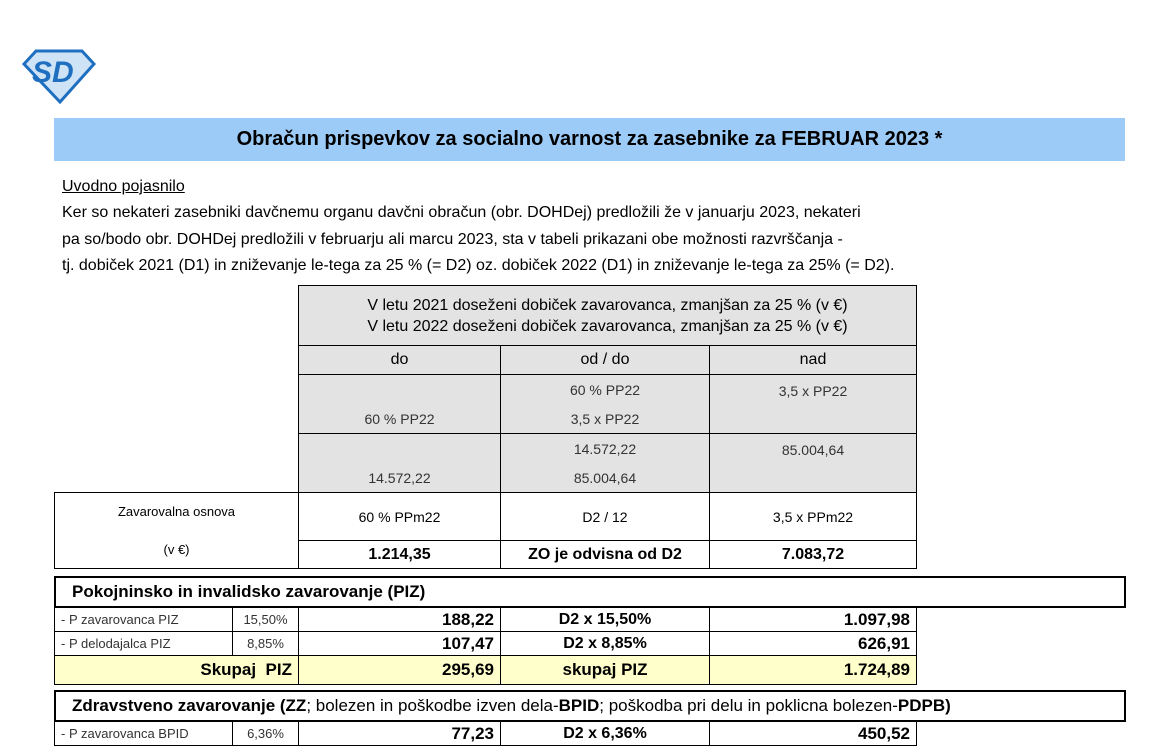 This screenshot has height=746, width=1157. I want to click on amount-od-from: 14.572,22, so click(605, 448).